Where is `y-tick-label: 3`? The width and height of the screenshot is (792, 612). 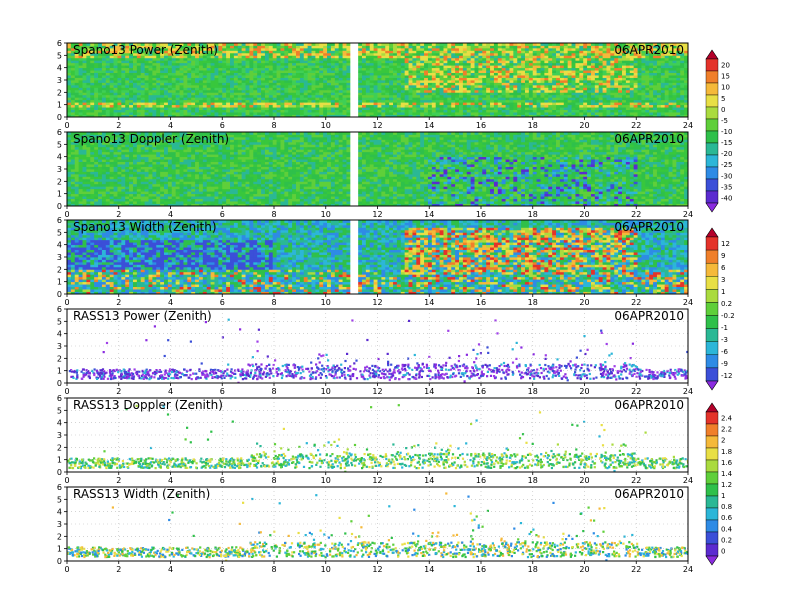 y-tick-label: 3 is located at coordinates (59, 80).